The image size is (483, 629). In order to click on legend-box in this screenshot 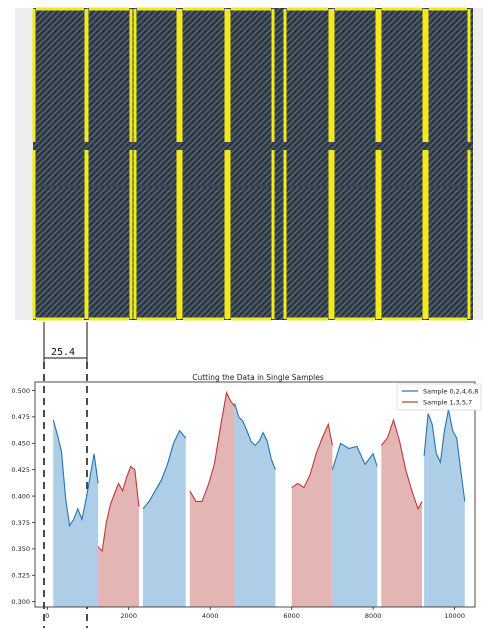, I will do `click(439, 397)`.